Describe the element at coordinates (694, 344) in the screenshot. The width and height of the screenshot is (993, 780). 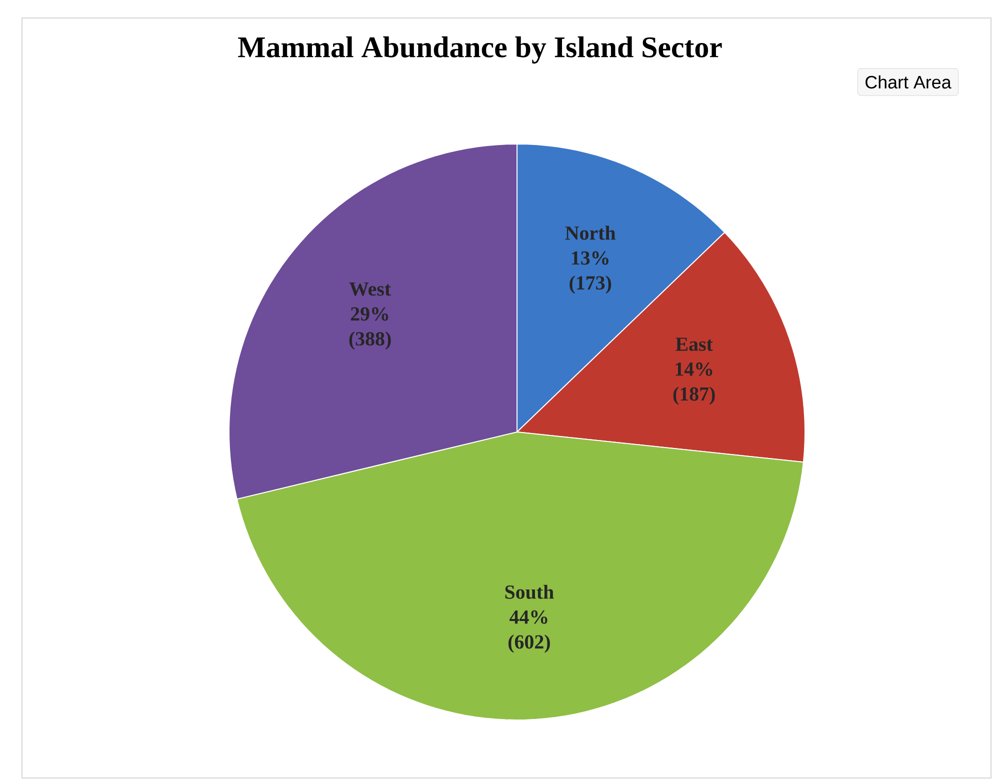
I see `slice-label: East` at that location.